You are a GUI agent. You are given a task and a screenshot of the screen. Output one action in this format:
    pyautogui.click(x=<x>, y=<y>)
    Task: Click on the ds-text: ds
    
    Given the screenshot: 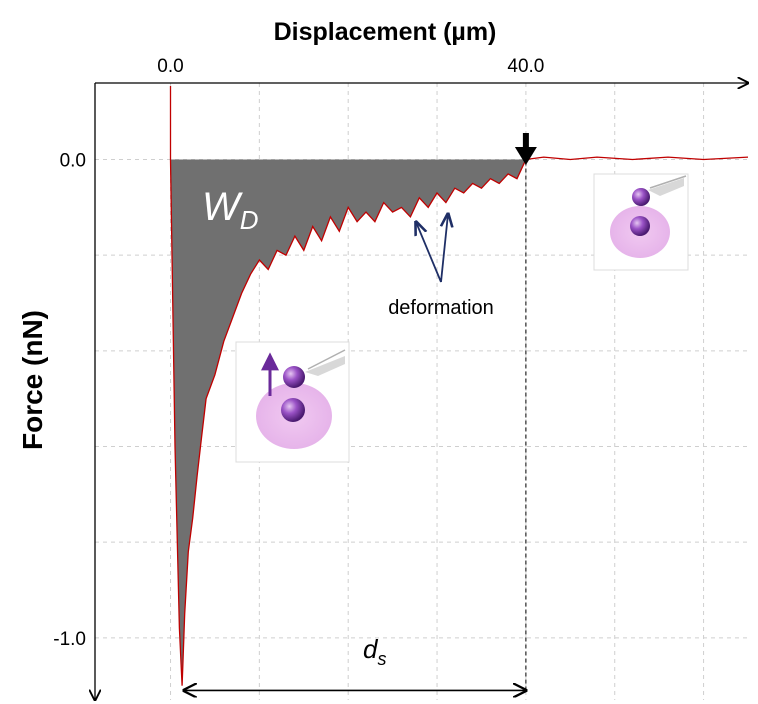 What is the action you would take?
    pyautogui.click(x=374, y=651)
    